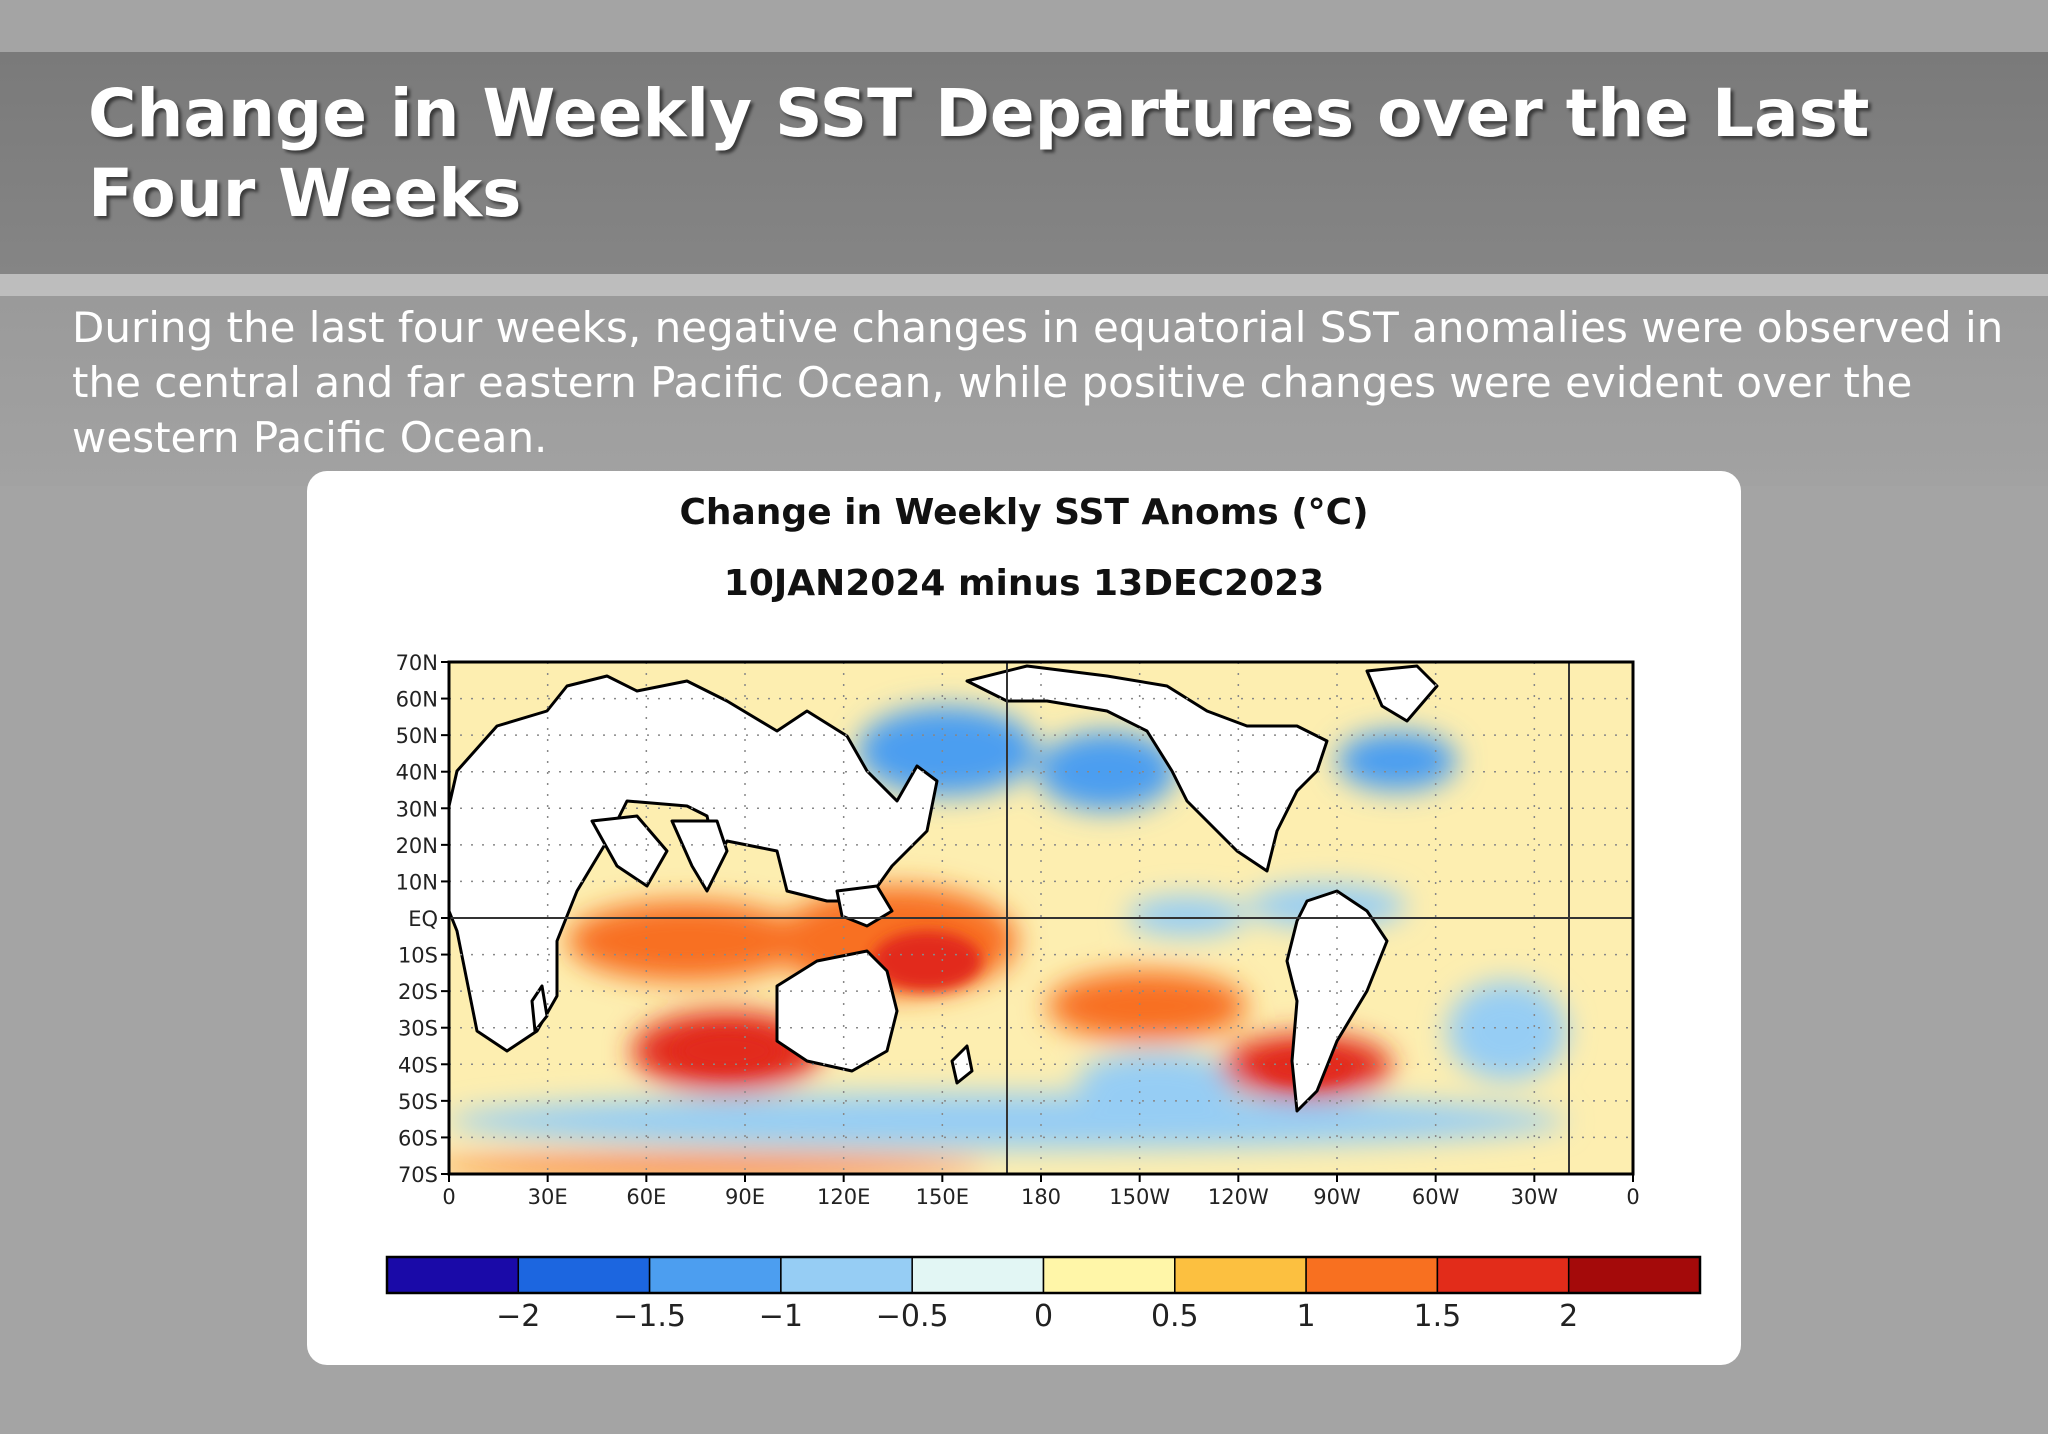  I want to click on lon-tick-label: 180, so click(1041, 1197).